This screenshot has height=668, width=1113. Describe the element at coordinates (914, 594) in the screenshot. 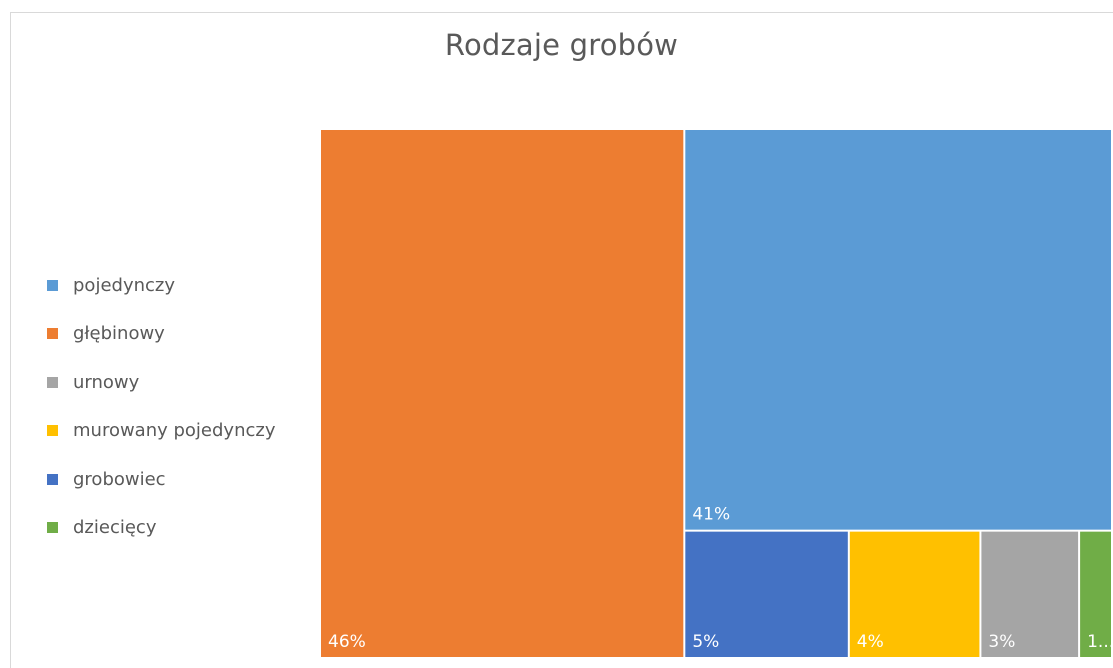

I see `treemap-tile-murowany-pojedynczy` at that location.